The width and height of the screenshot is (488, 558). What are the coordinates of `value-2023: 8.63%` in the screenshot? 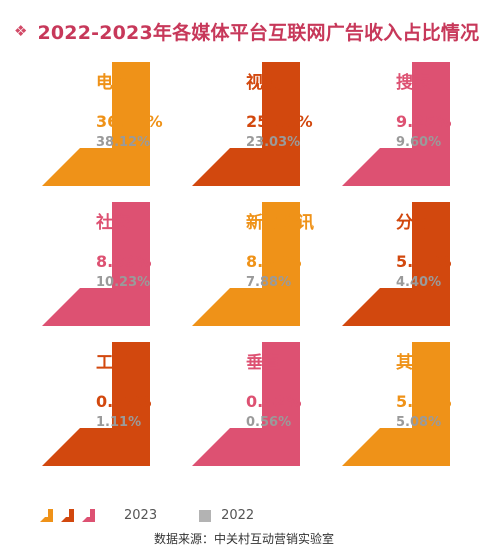 It's located at (274, 261).